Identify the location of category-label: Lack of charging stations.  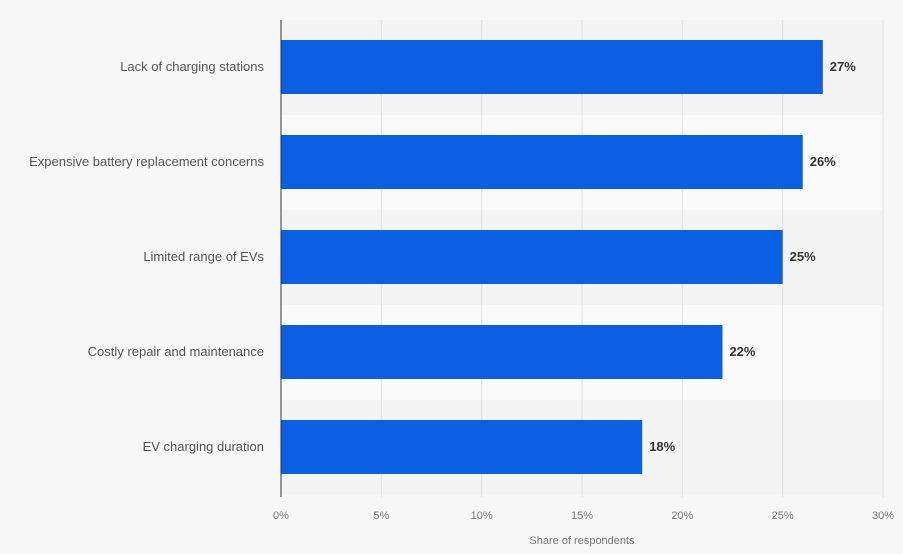
(192, 66).